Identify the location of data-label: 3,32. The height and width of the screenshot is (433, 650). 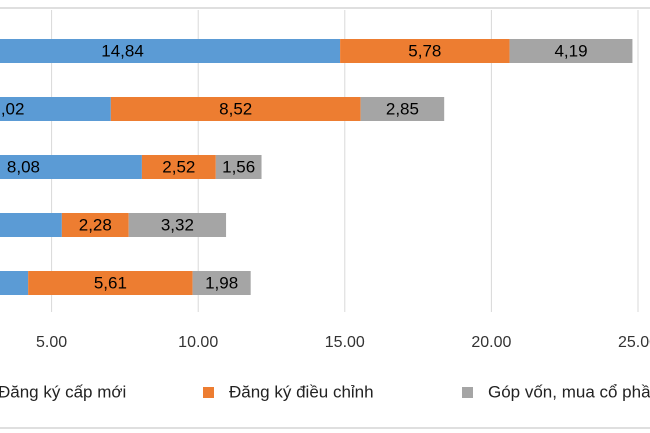
(177, 224).